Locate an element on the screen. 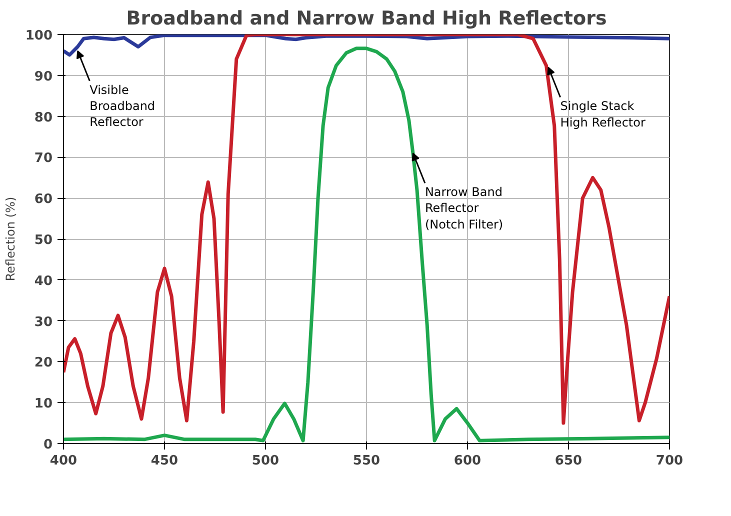 This screenshot has width=731, height=516. annotation: Single Stack High Reflector is located at coordinates (603, 114).